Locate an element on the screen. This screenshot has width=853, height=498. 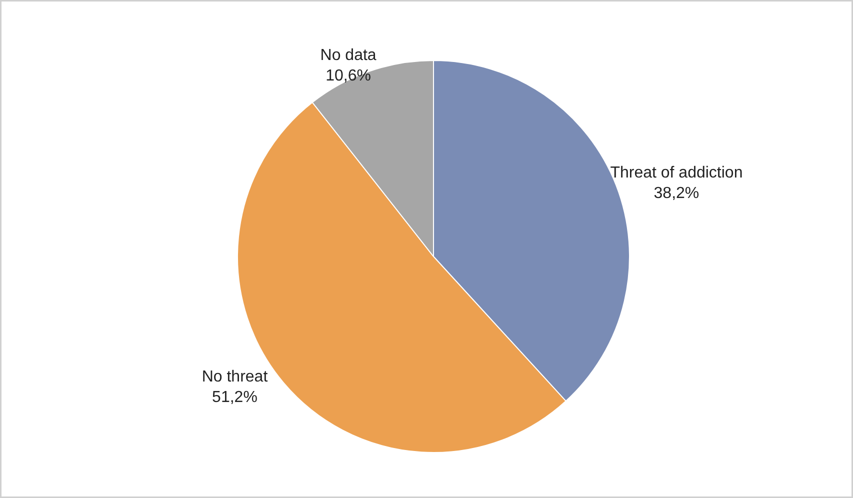
data-label: 10,6% is located at coordinates (348, 75).